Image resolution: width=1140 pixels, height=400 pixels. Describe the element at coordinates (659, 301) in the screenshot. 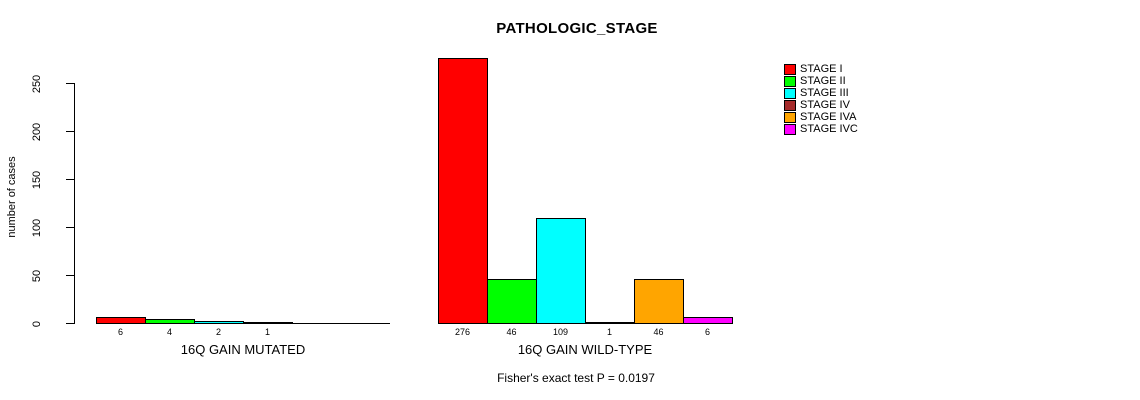

I see `bar-stage-iva` at that location.